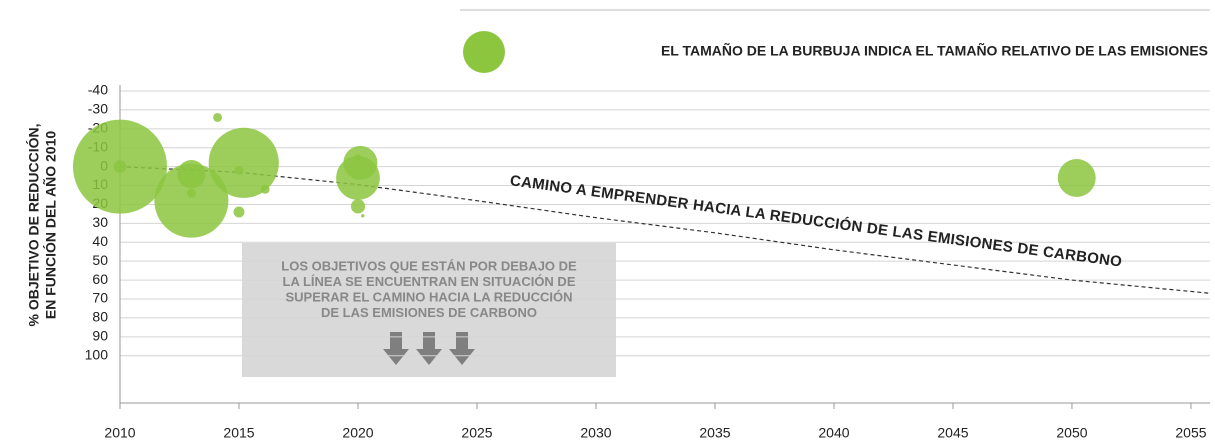 This screenshot has height=444, width=1215. Describe the element at coordinates (119, 433) in the screenshot. I see `x-tick-label: 2010` at that location.